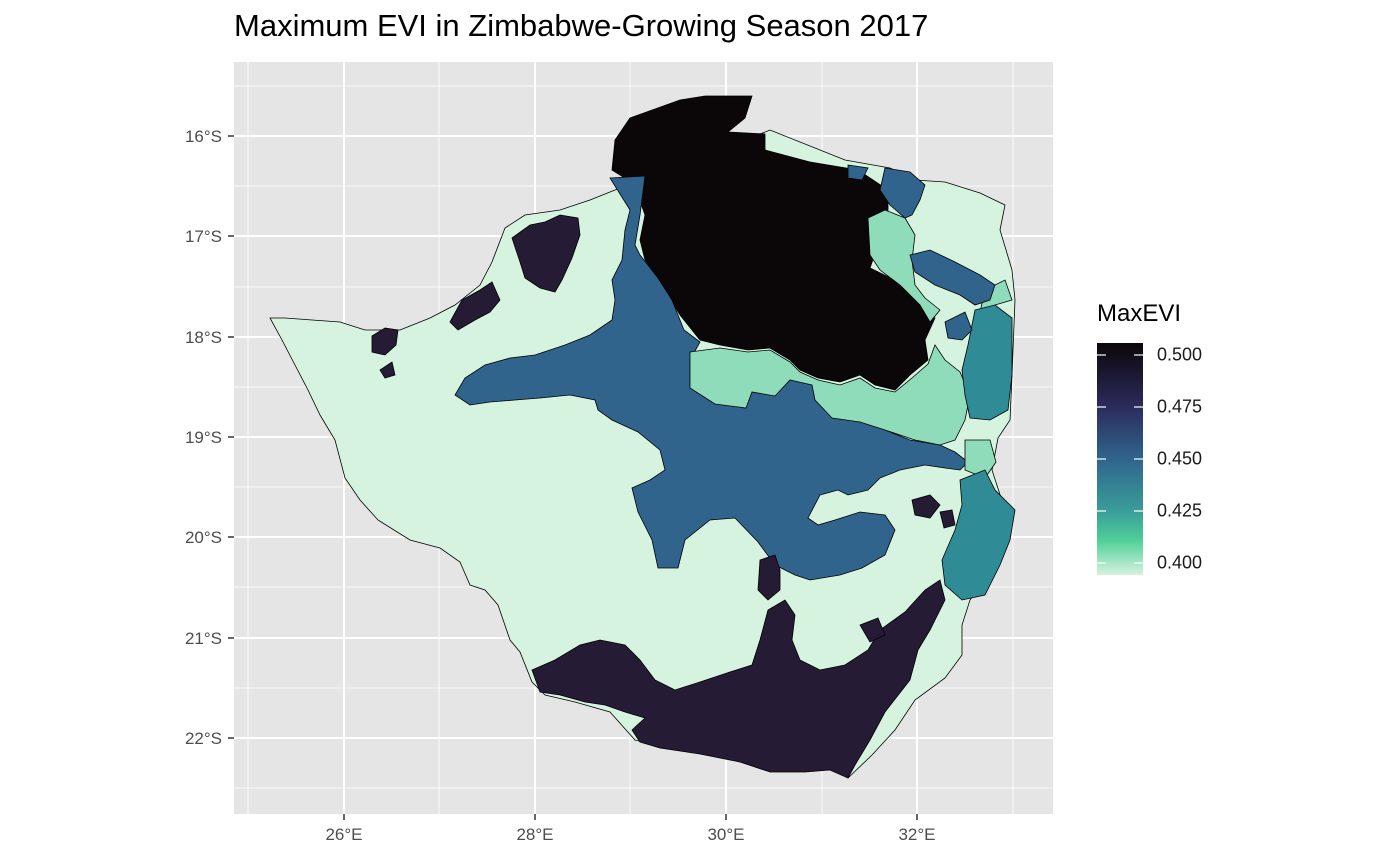  What do you see at coordinates (203, 337) in the screenshot?
I see `y-tick-label: 18°S` at bounding box center [203, 337].